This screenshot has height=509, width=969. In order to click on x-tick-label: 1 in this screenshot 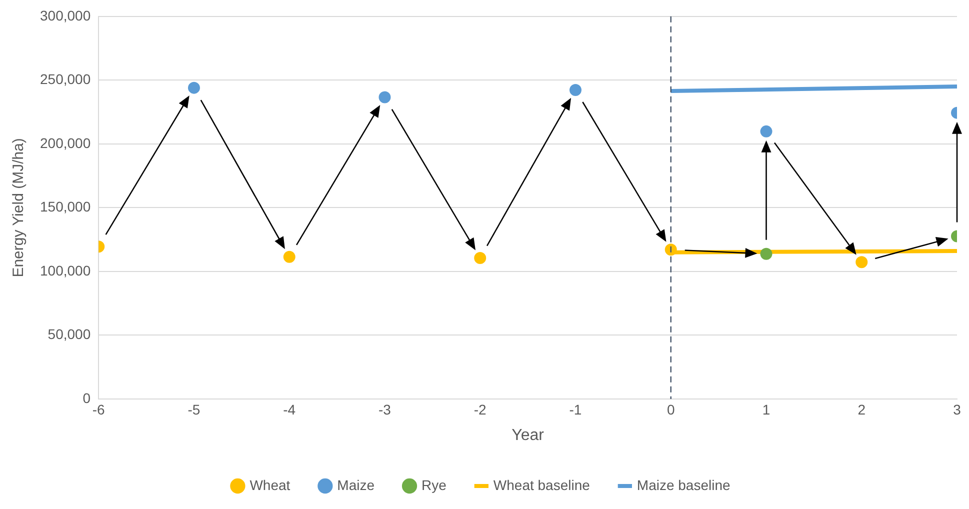, I will do `click(766, 409)`.